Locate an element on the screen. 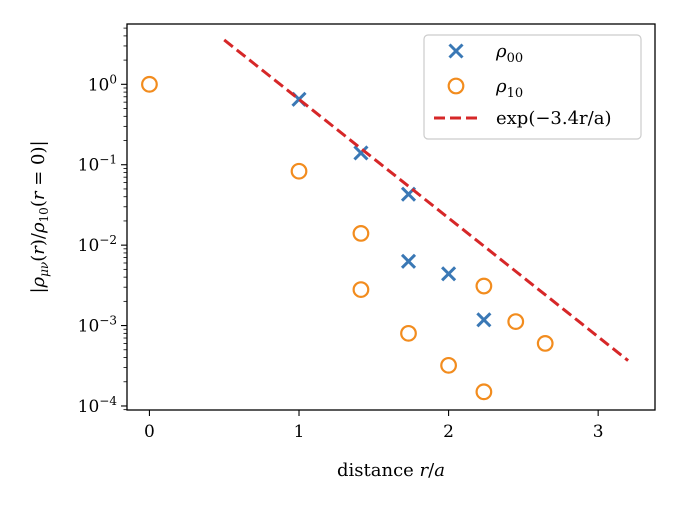  x-axis: 0 1 2 3 is located at coordinates (374, 426).